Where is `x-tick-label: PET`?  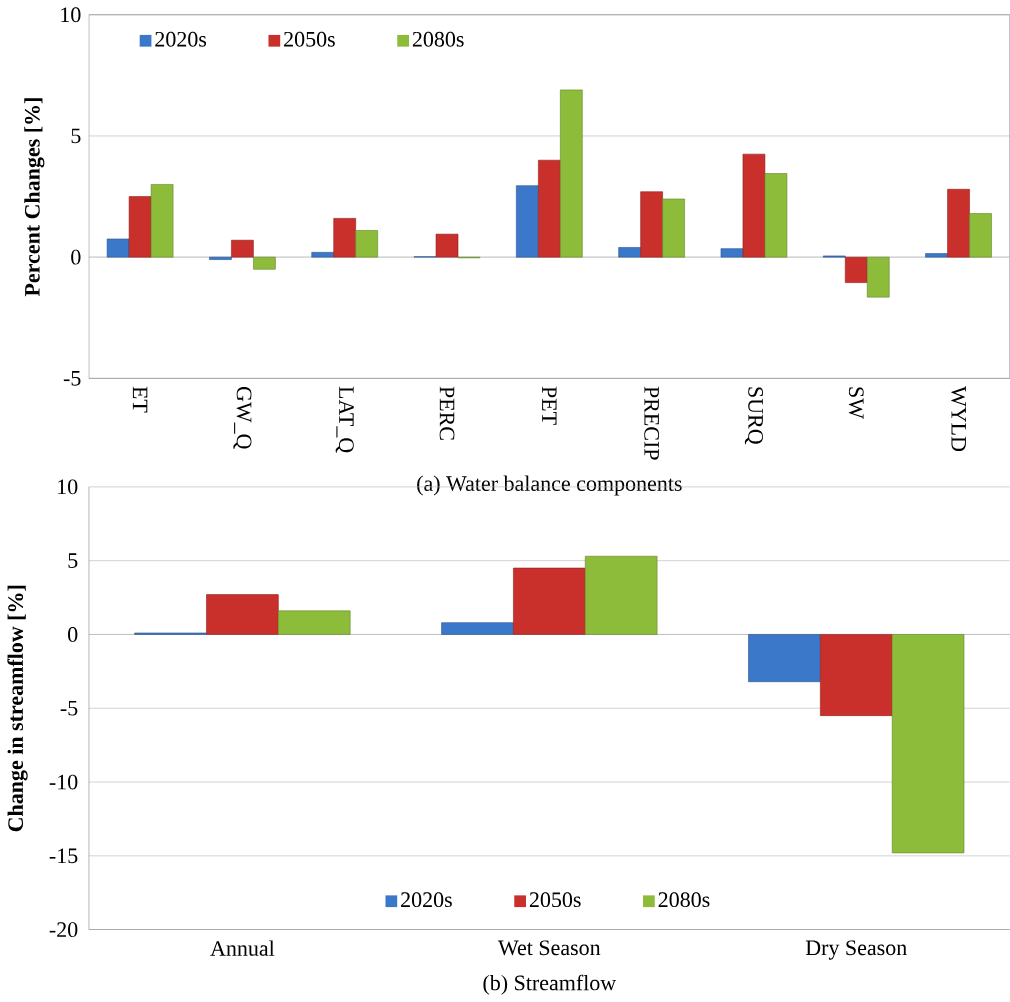
x-tick-label: PET is located at coordinates (549, 405).